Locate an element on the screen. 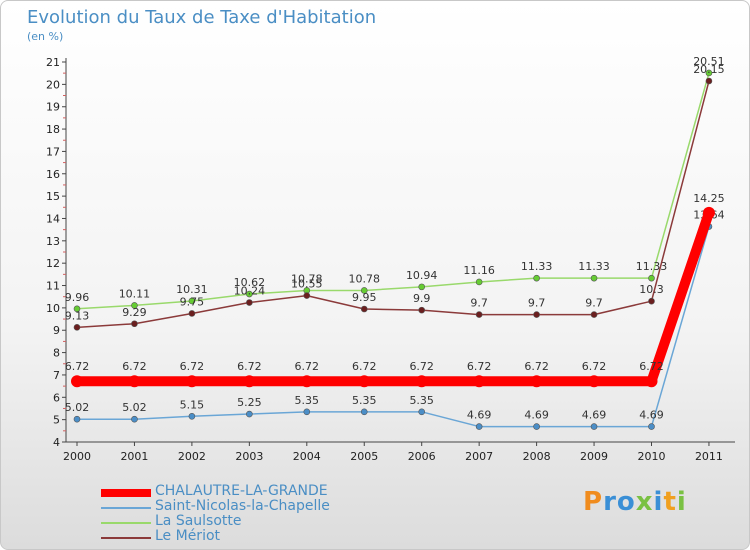  data-label-le-m-riot: 9.13 is located at coordinates (77, 315).